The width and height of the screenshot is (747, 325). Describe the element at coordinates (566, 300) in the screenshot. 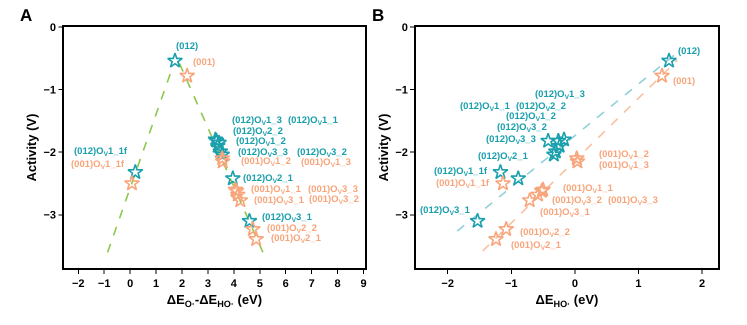

I see `x-axis-title: ΔE$_{HO·}$ (eV)` at that location.